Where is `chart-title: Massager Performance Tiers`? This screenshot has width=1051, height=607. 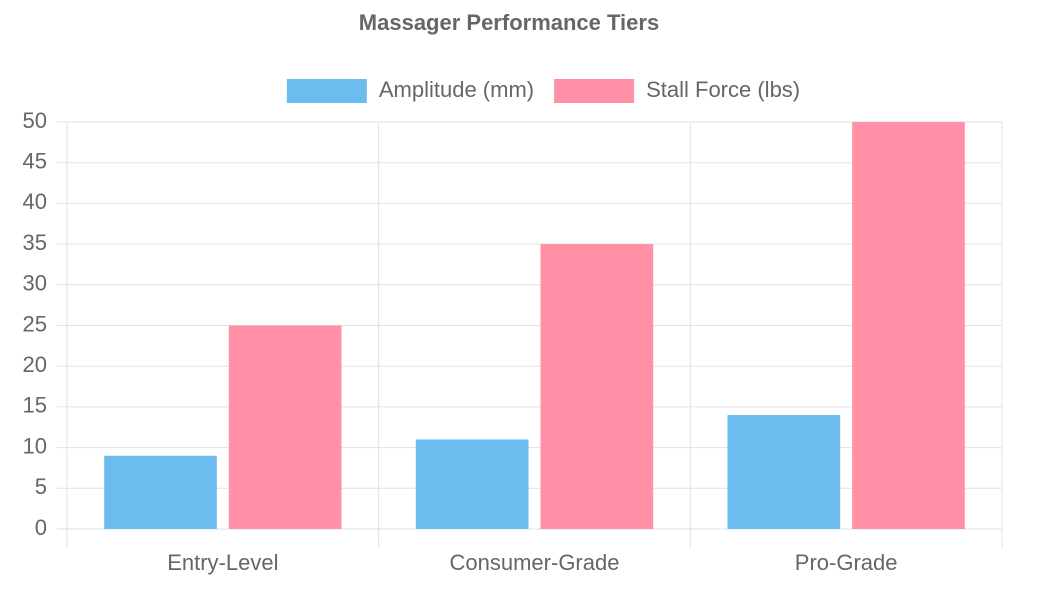
chart-title: Massager Performance Tiers is located at coordinates (509, 22).